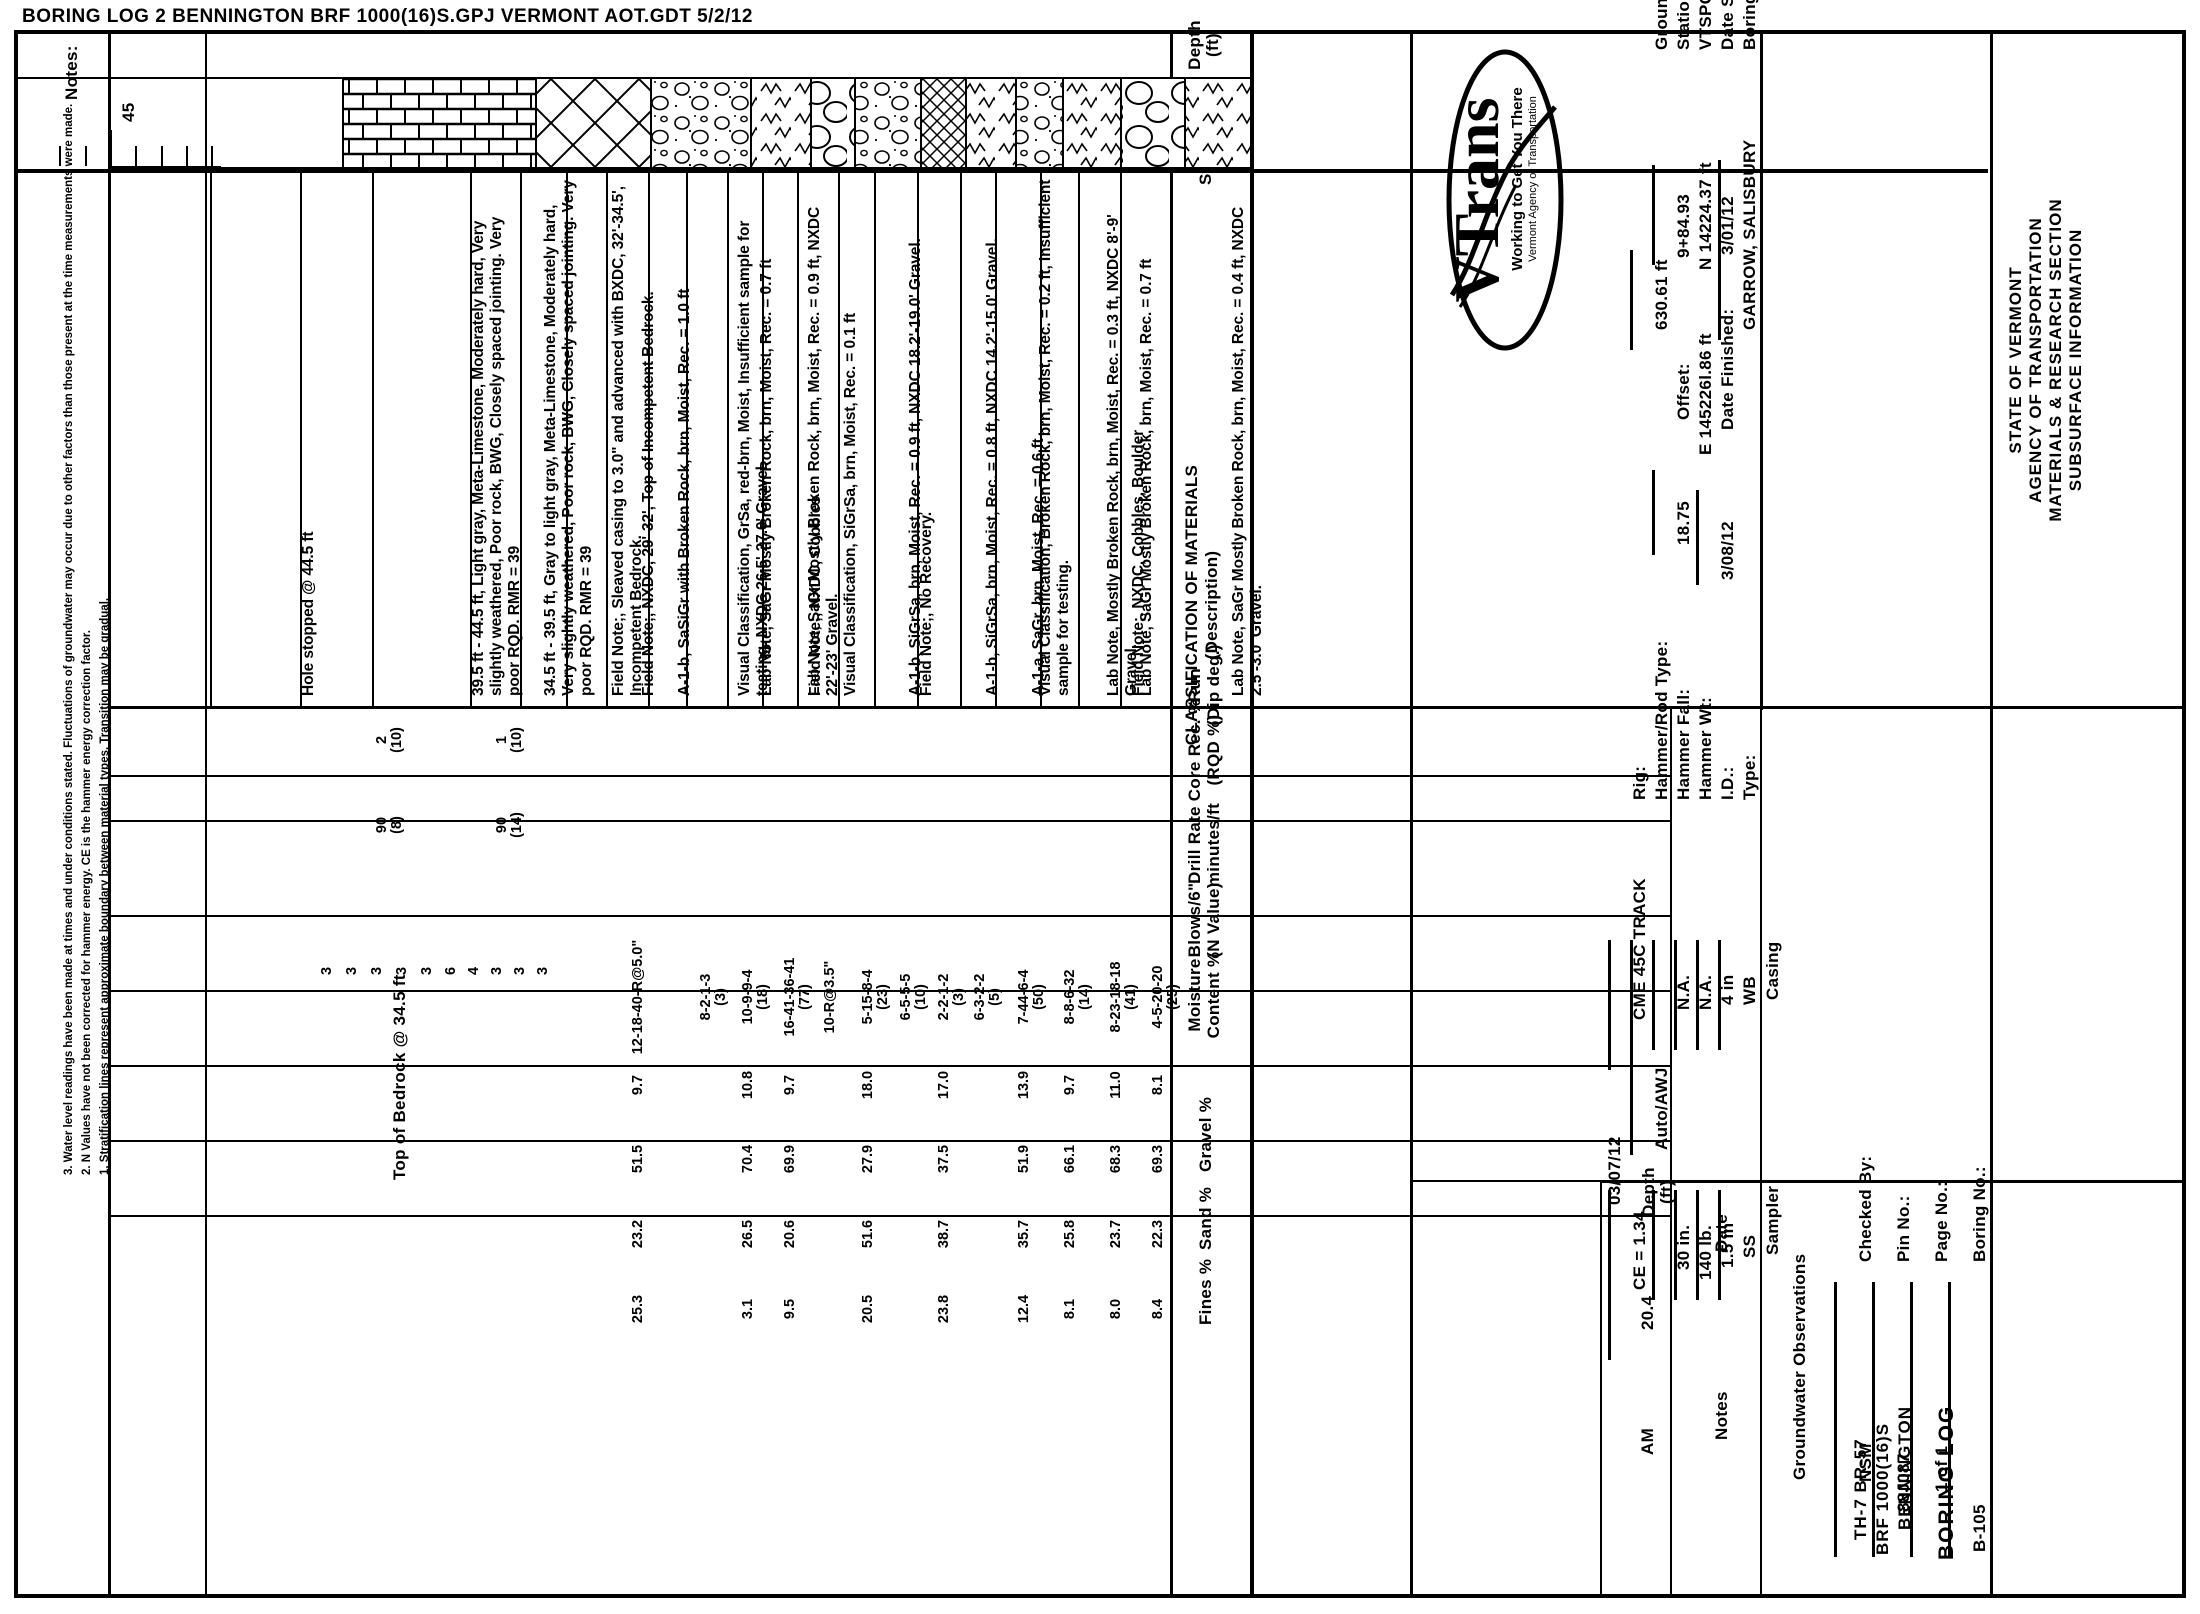  Describe the element at coordinates (679, 167) in the screenshot. I see `depth-axis` at that location.